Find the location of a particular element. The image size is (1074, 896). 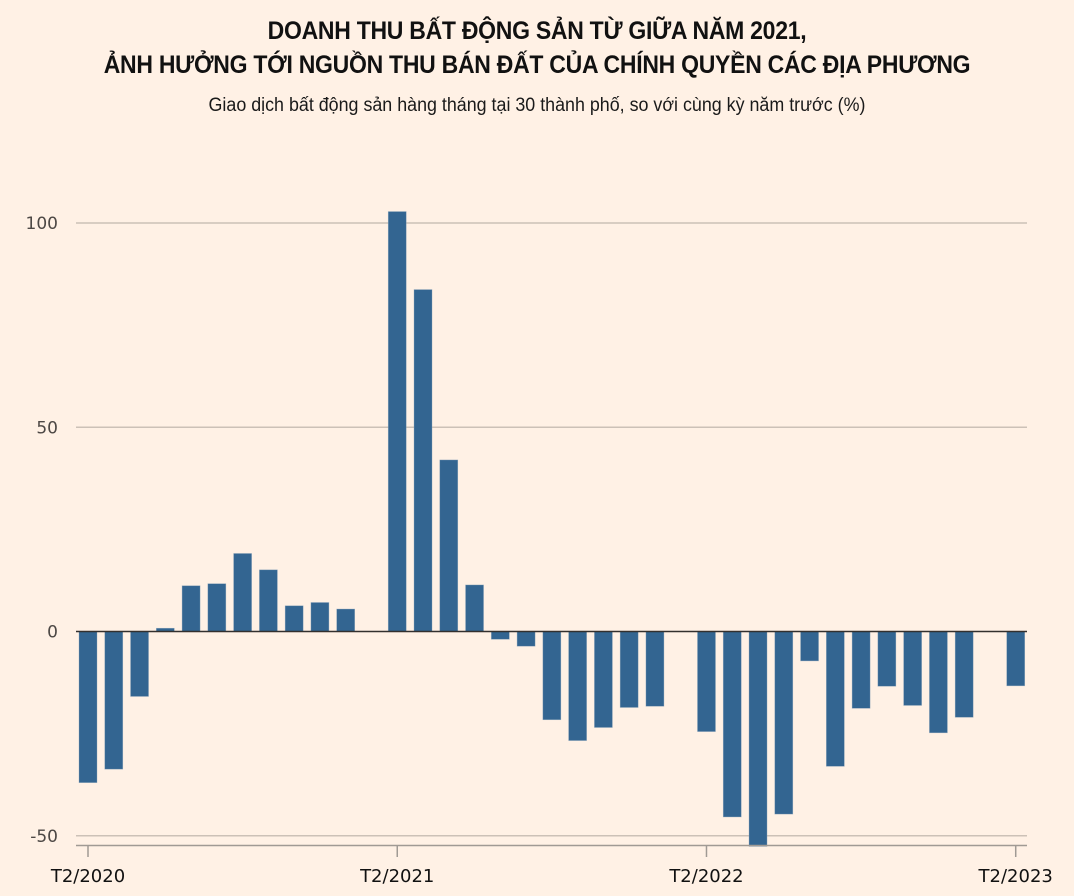

x-tick-label: T2/2023 is located at coordinates (1015, 876).